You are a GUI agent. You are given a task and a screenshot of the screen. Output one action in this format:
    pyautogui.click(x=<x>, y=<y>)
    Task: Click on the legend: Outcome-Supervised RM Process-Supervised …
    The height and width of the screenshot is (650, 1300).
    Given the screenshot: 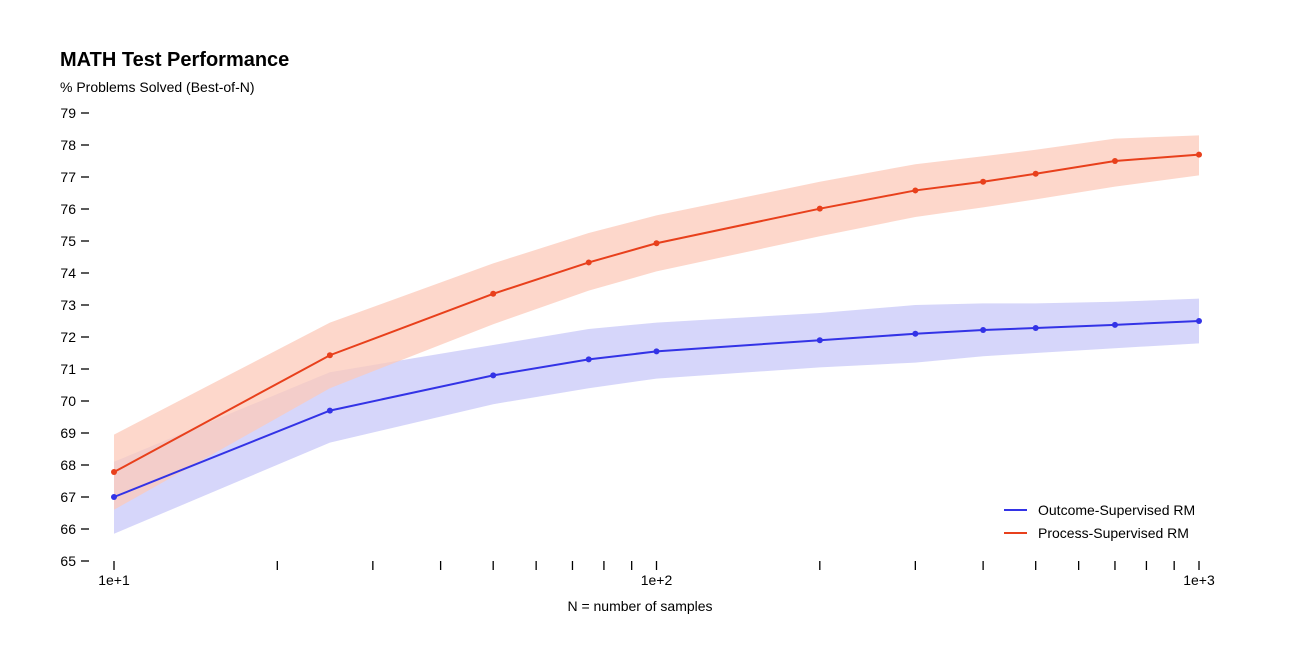 What is the action you would take?
    pyautogui.click(x=1099, y=521)
    